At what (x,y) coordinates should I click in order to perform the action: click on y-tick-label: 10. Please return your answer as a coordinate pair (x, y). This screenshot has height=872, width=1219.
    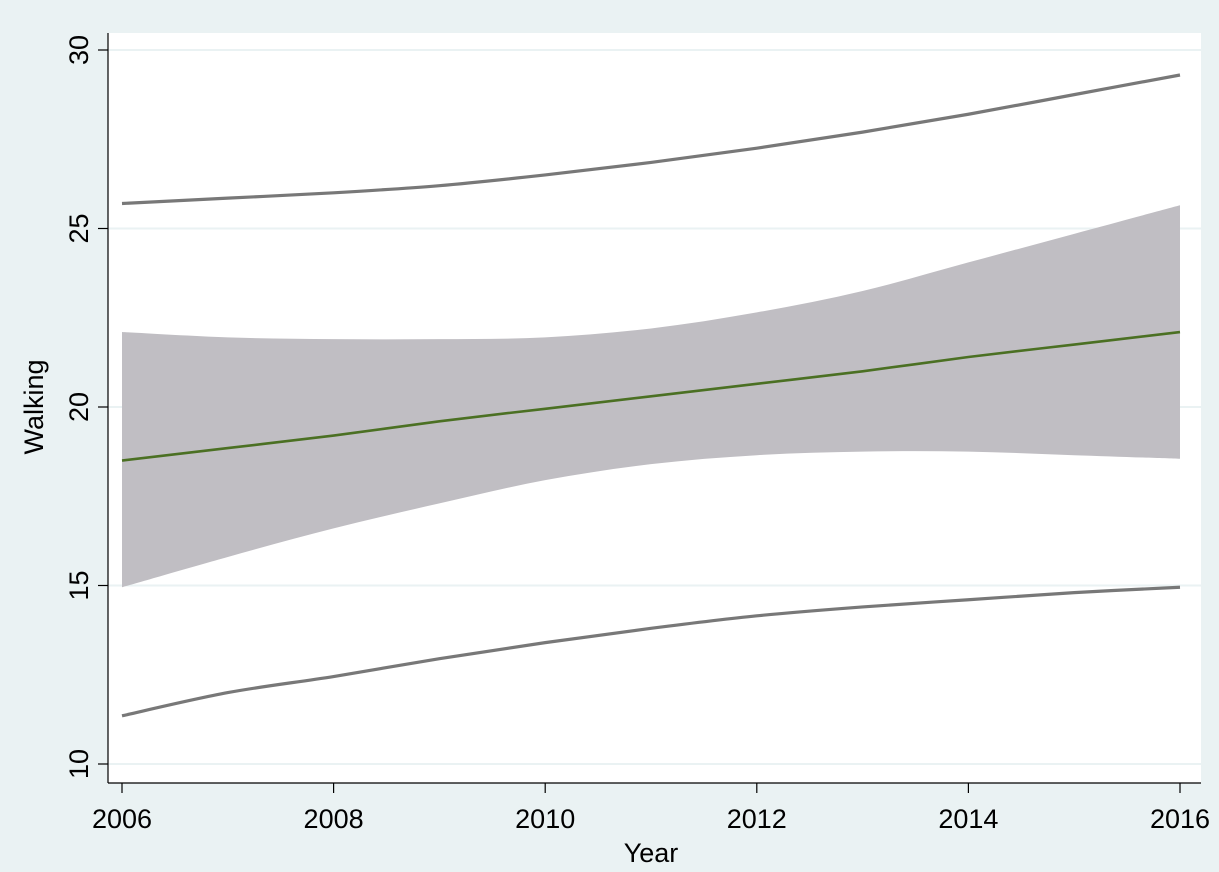
    Looking at the image, I should click on (79, 764).